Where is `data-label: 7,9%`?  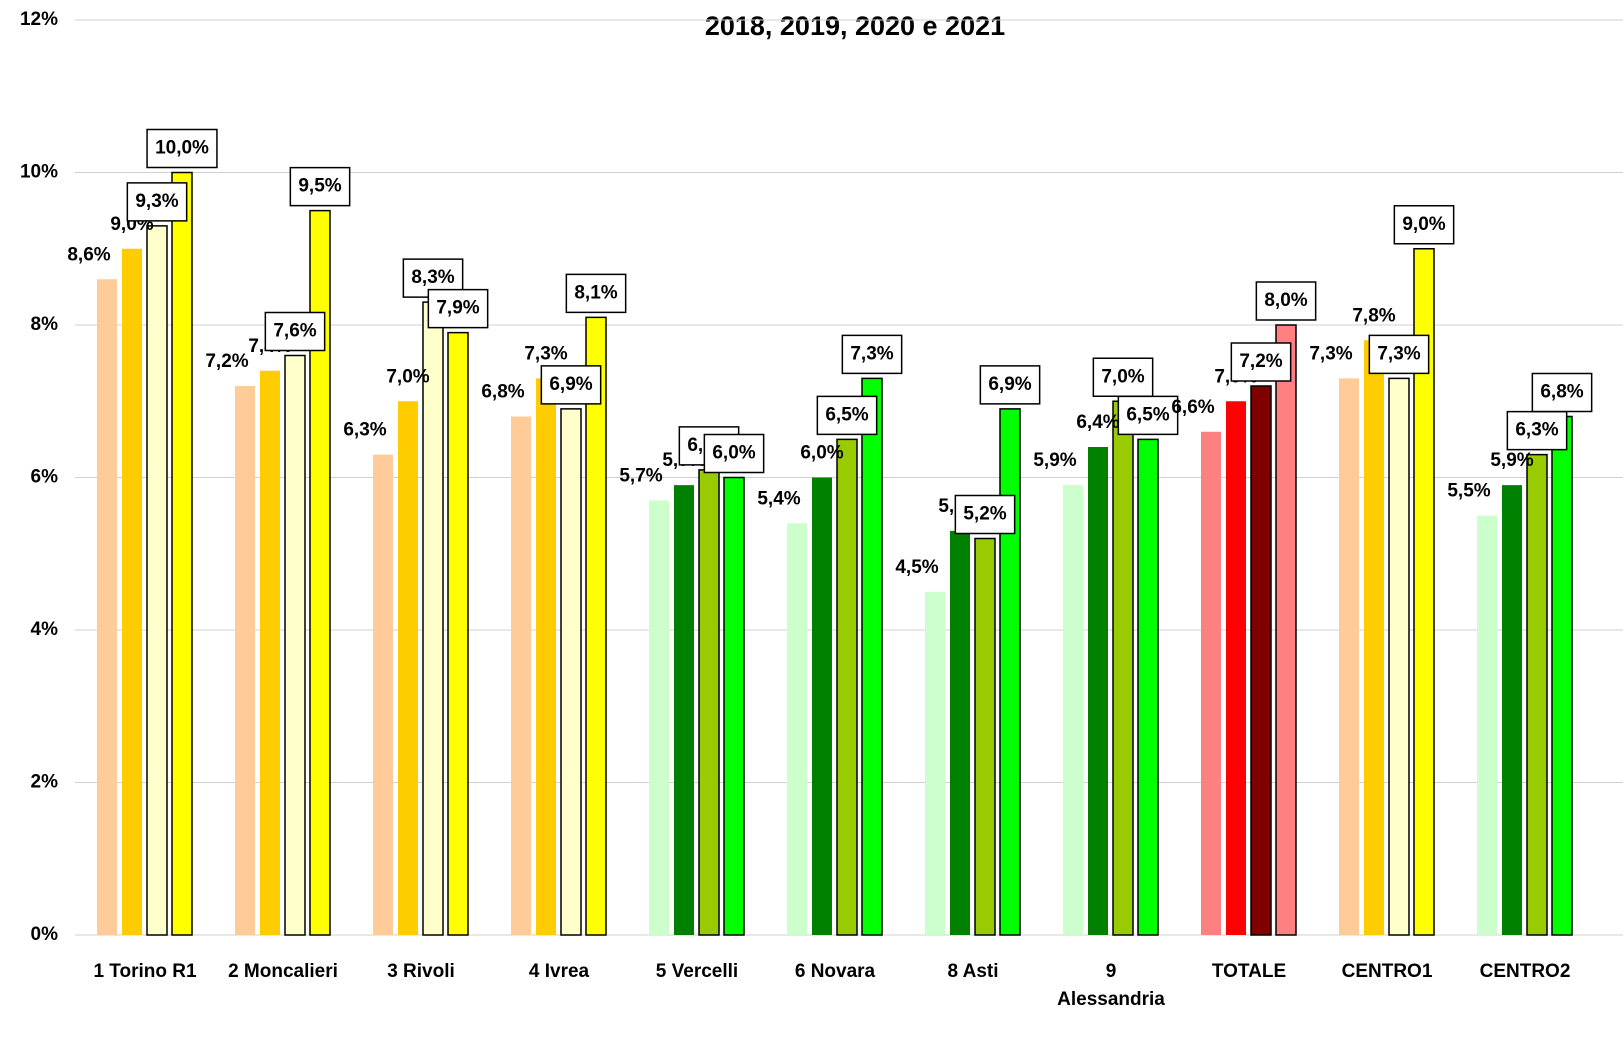
data-label: 7,9% is located at coordinates (457, 308).